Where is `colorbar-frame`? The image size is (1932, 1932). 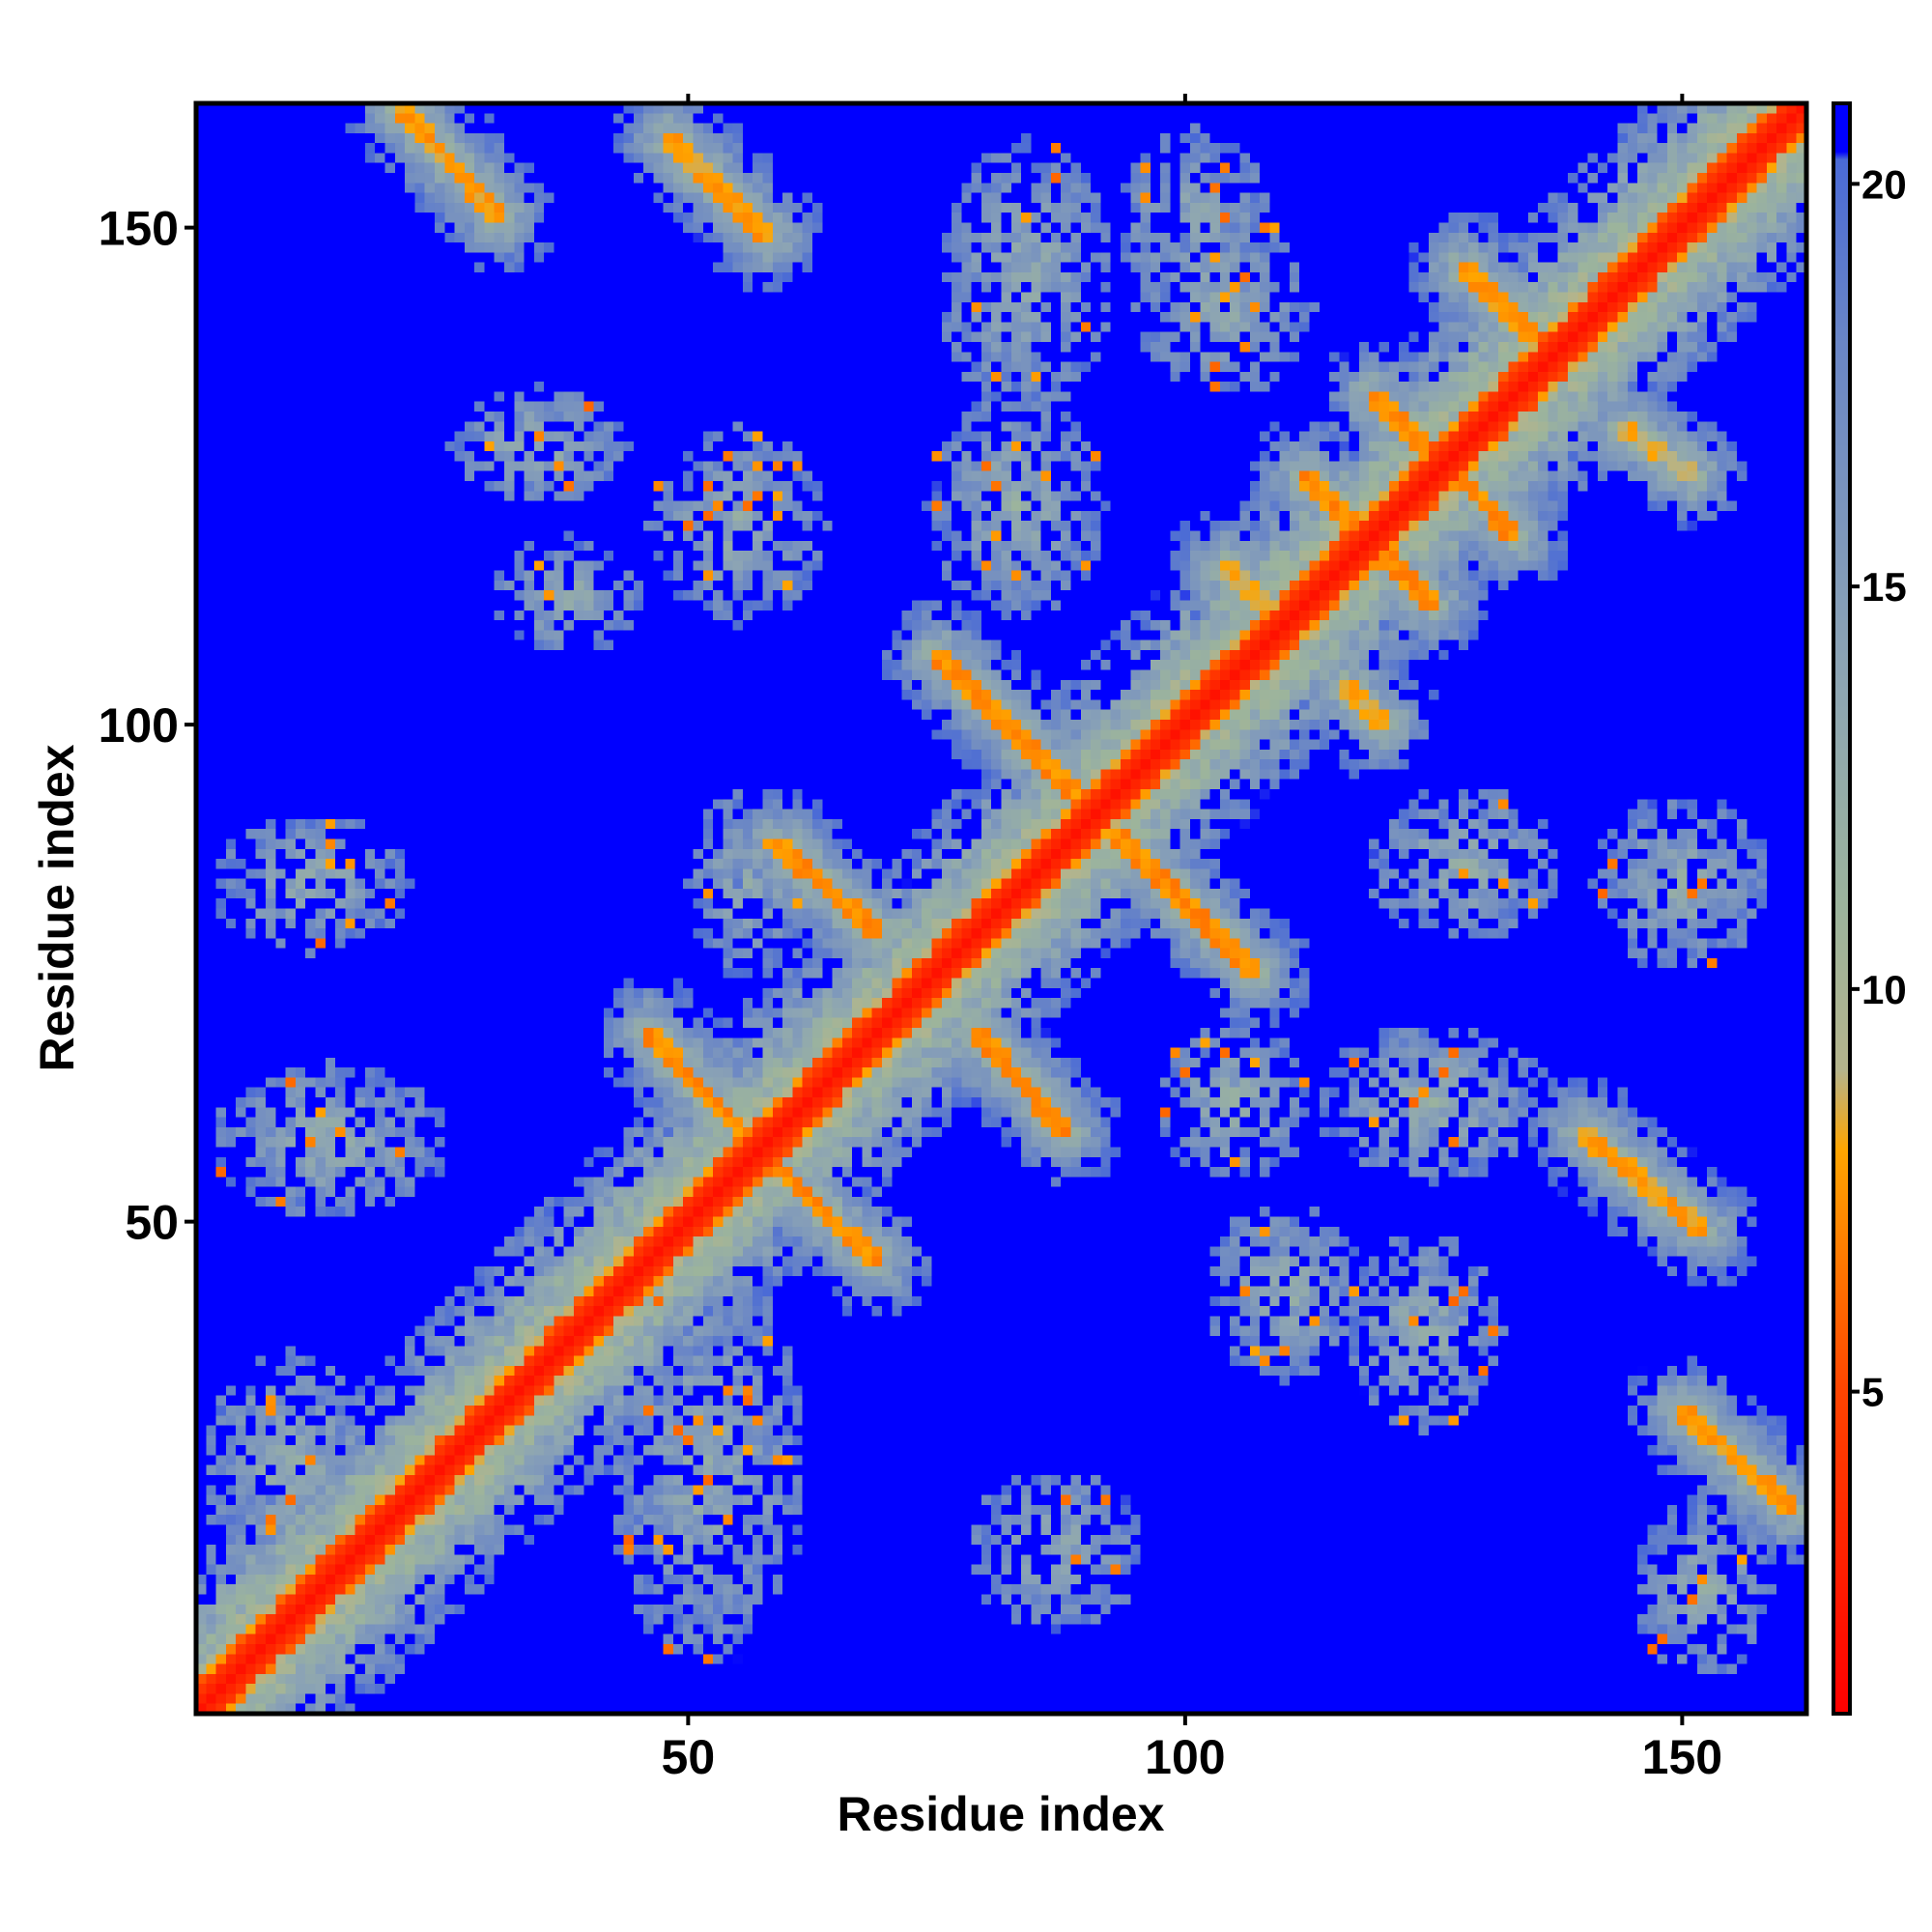 colorbar-frame is located at coordinates (1842, 908).